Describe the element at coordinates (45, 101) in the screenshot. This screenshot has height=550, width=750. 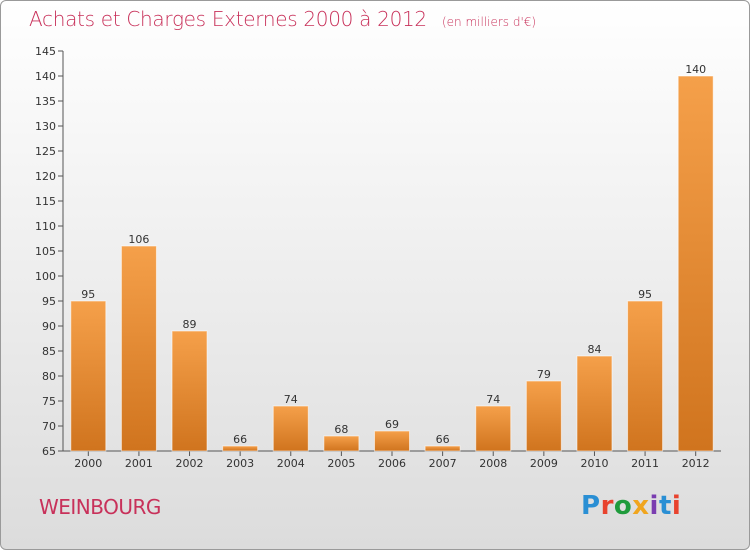
I see `y-tick-label: 135` at that location.